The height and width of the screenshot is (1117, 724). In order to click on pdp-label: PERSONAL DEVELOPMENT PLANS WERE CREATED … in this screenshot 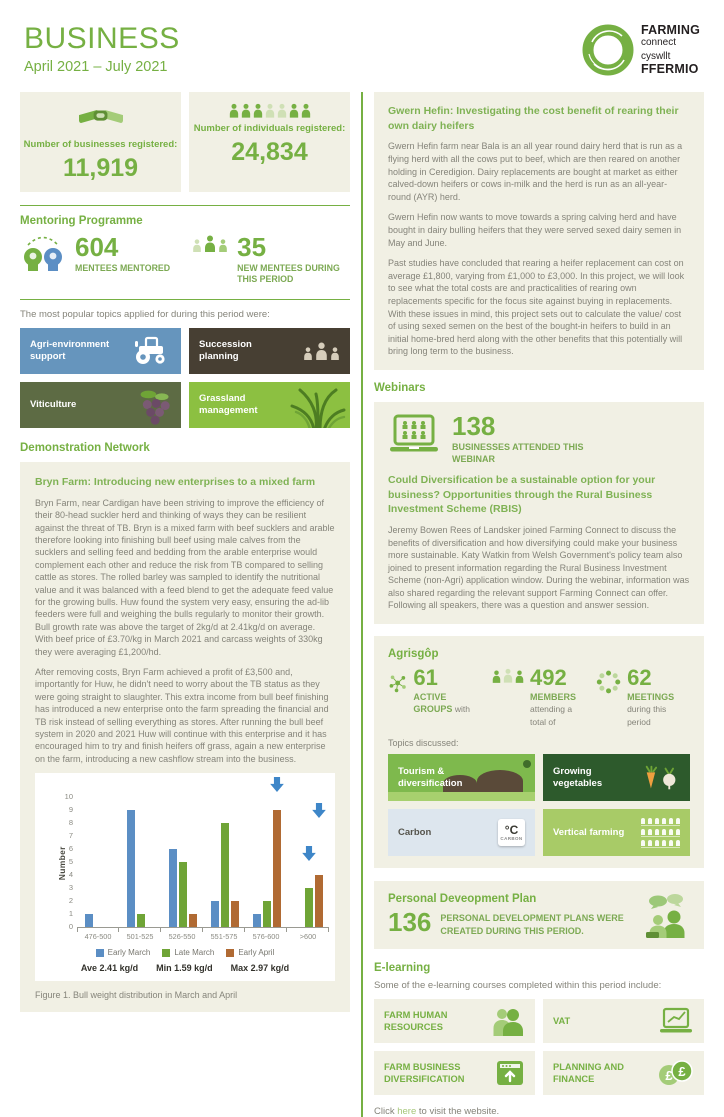, I will do `click(532, 924)`.